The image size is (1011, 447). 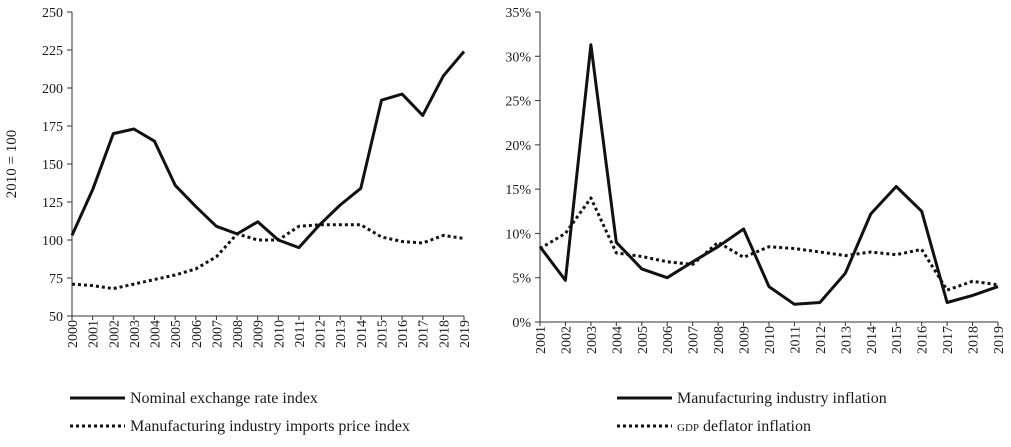 What do you see at coordinates (521, 323) in the screenshot?
I see `chart2-y-tick-label: 0%` at bounding box center [521, 323].